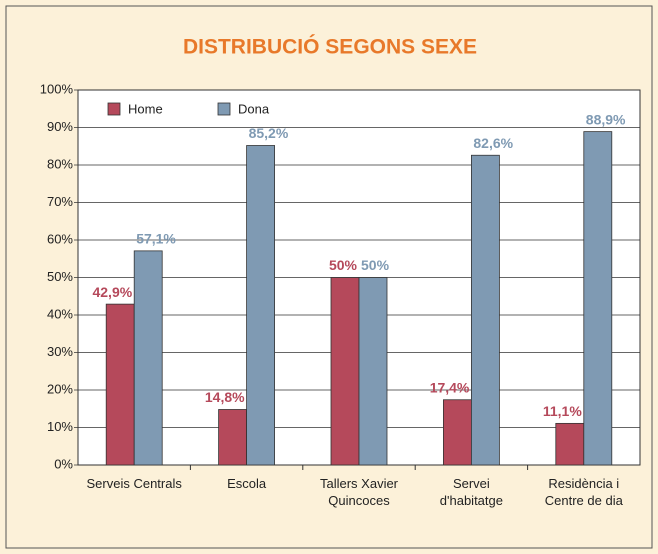 The height and width of the screenshot is (554, 658). I want to click on data-label: 85,2%, so click(269, 133).